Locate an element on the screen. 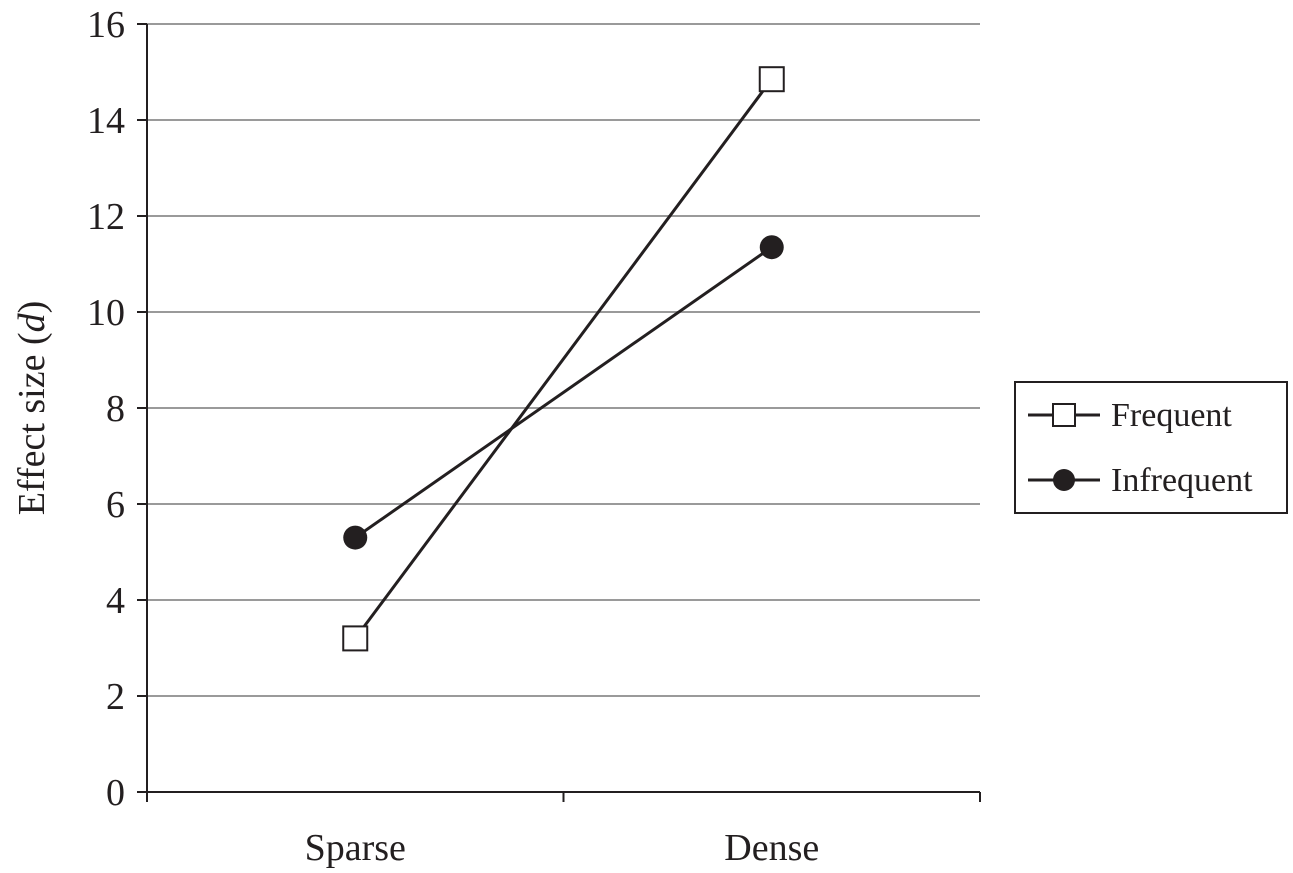 The width and height of the screenshot is (1293, 873). x-tick-label: Dense is located at coordinates (771, 848).